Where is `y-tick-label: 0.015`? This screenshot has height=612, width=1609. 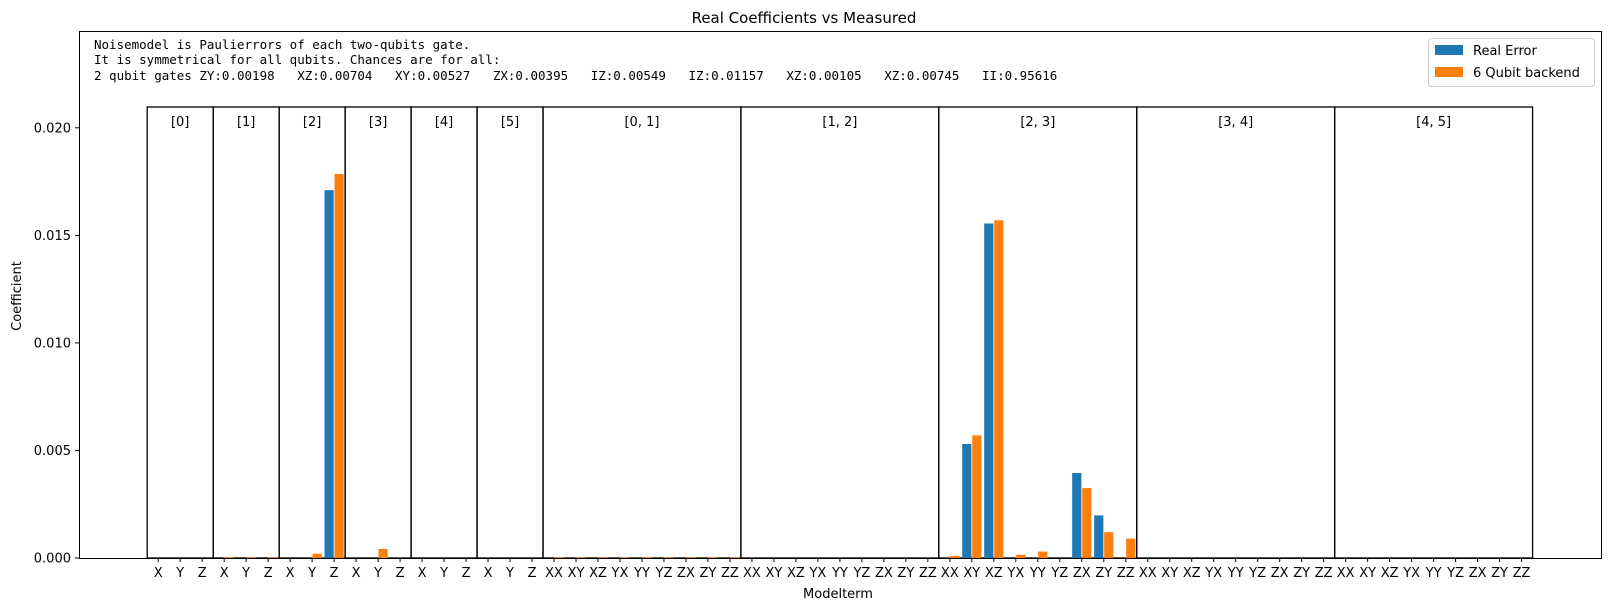
y-tick-label: 0.015 is located at coordinates (52, 236).